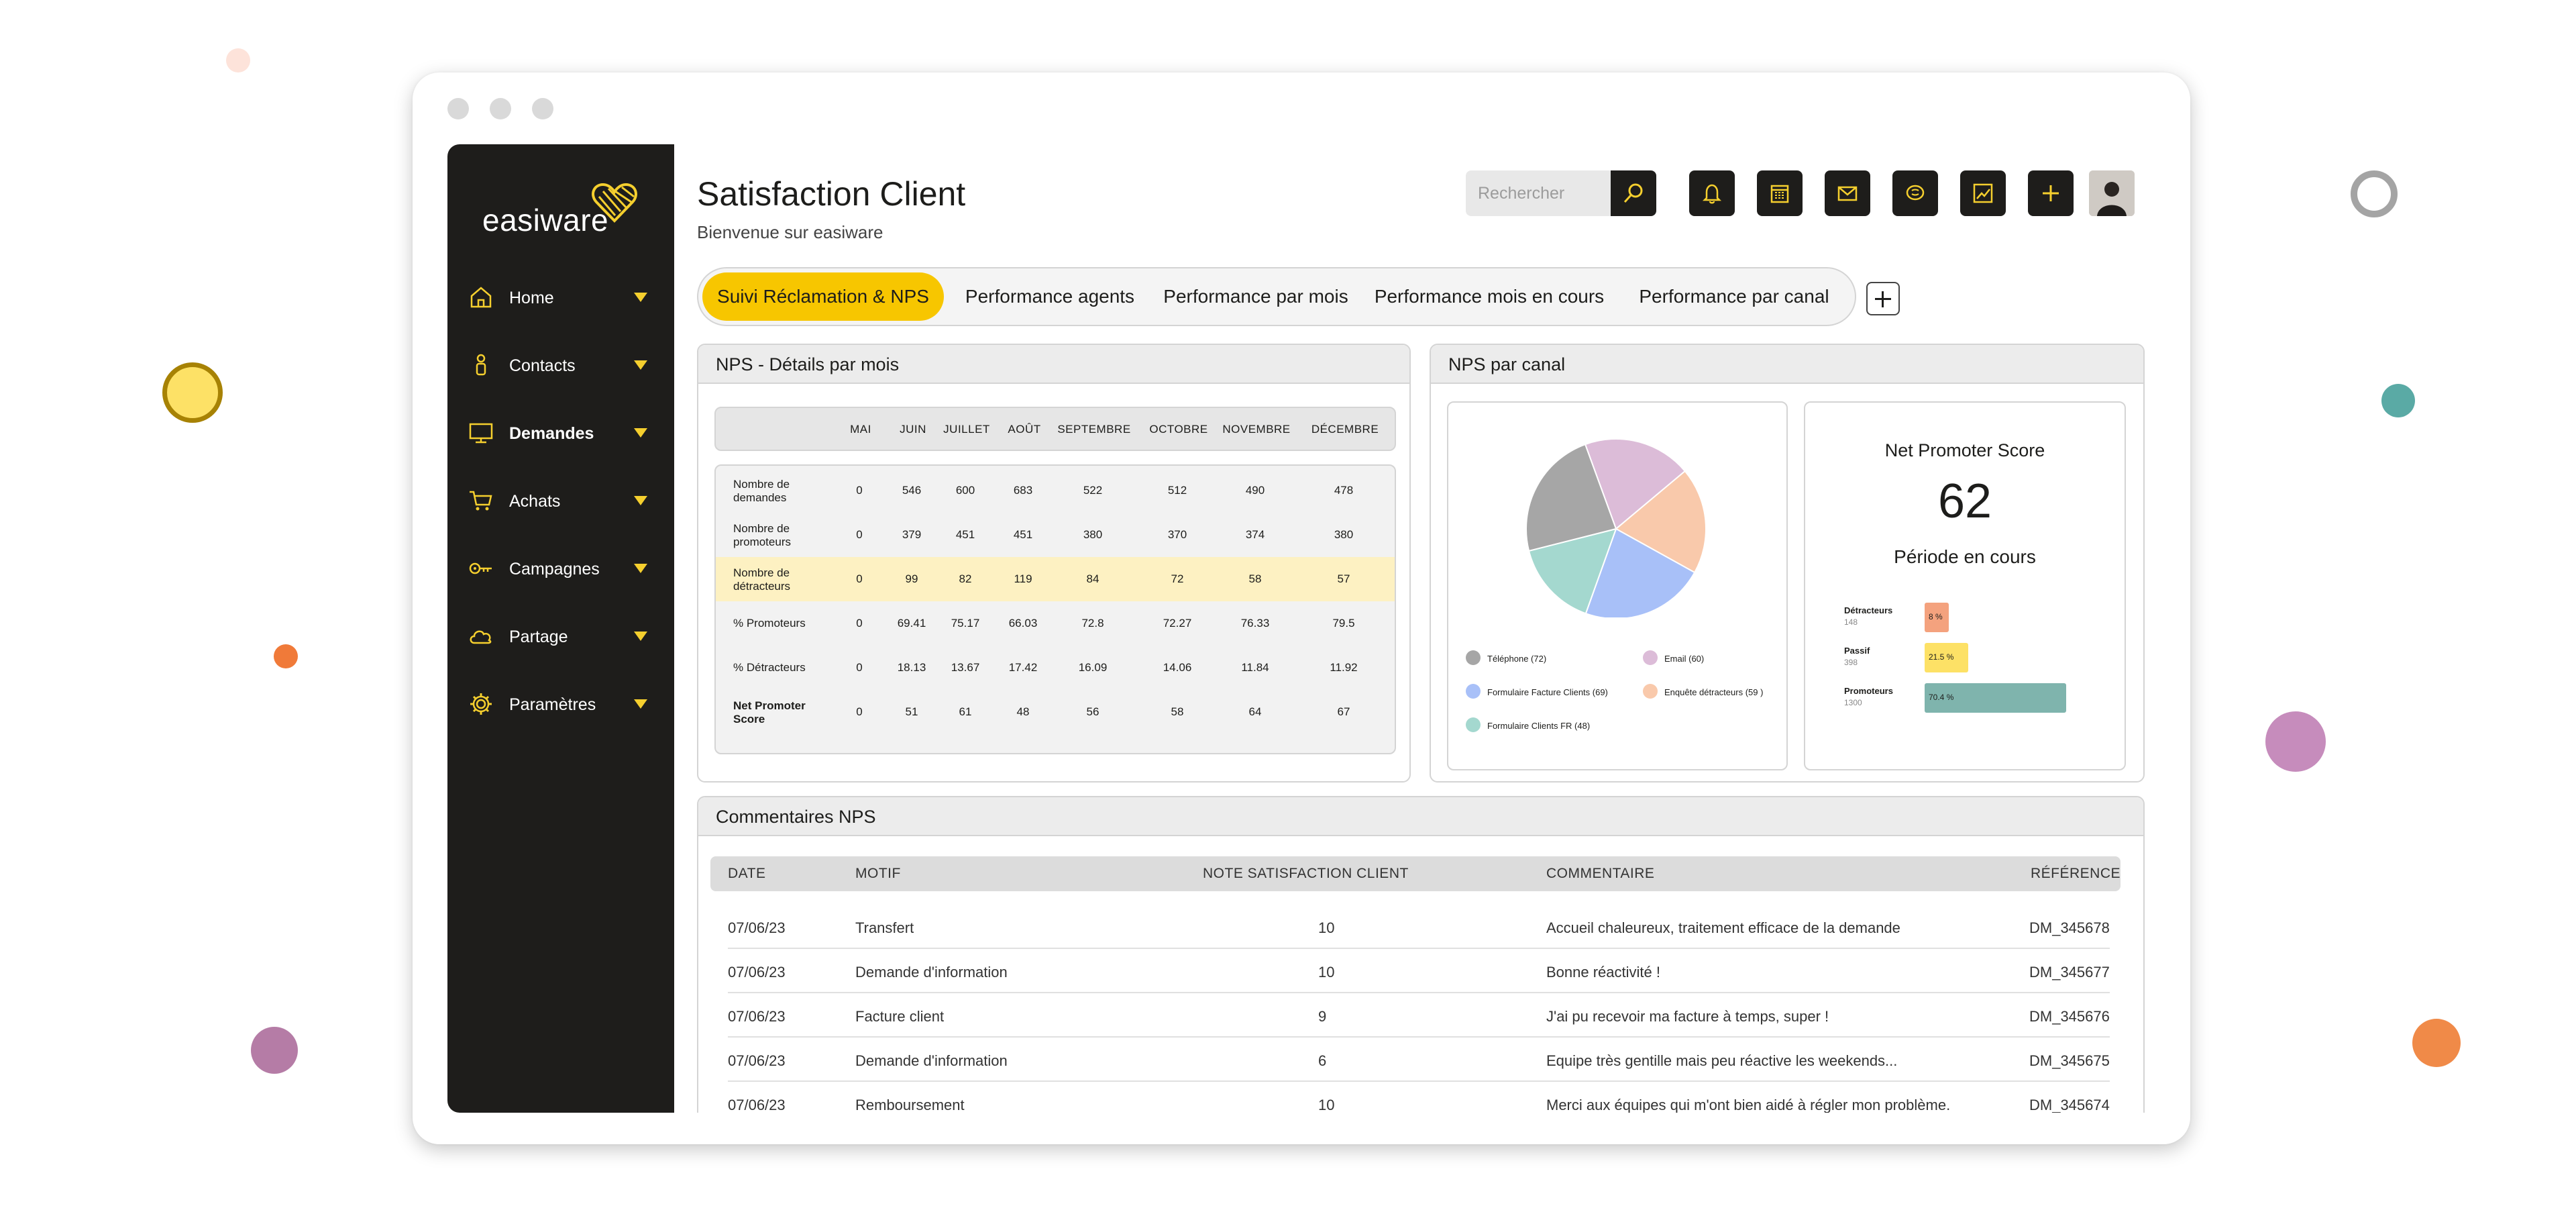 Image resolution: width=2576 pixels, height=1208 pixels. What do you see at coordinates (1734, 296) in the screenshot?
I see `tab-performance-par-canal: Performance par canal` at bounding box center [1734, 296].